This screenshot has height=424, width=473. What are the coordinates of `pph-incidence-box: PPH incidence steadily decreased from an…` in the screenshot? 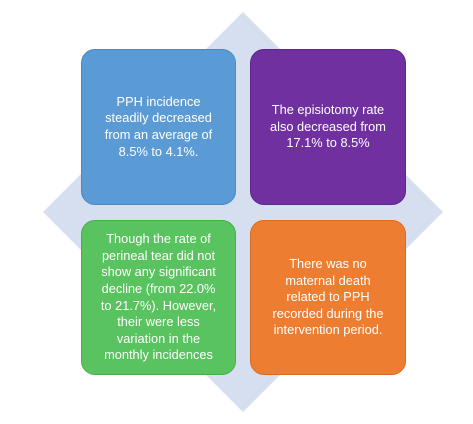 It's located at (158, 127).